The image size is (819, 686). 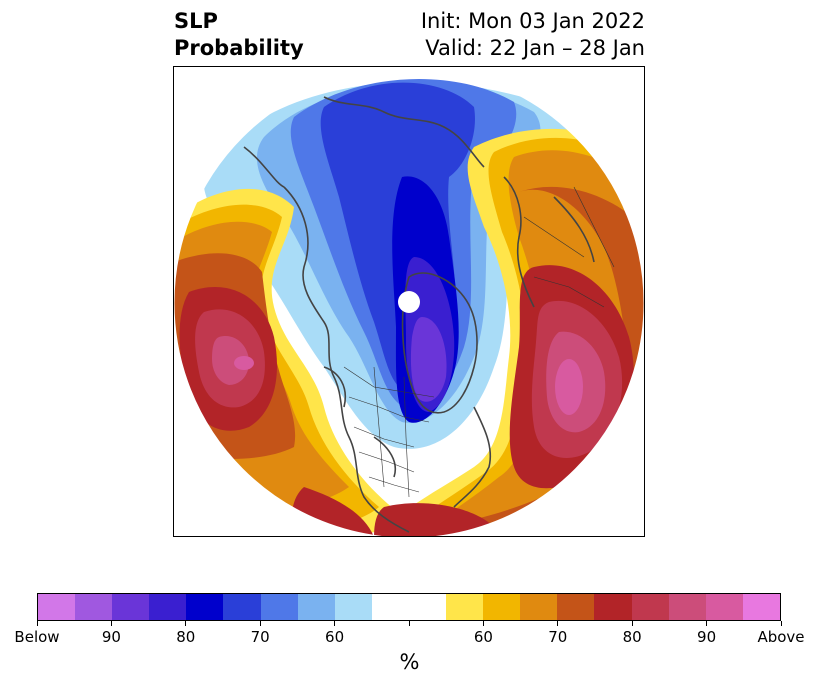 I want to click on colorbar-tick-label: Below, so click(x=37, y=637).